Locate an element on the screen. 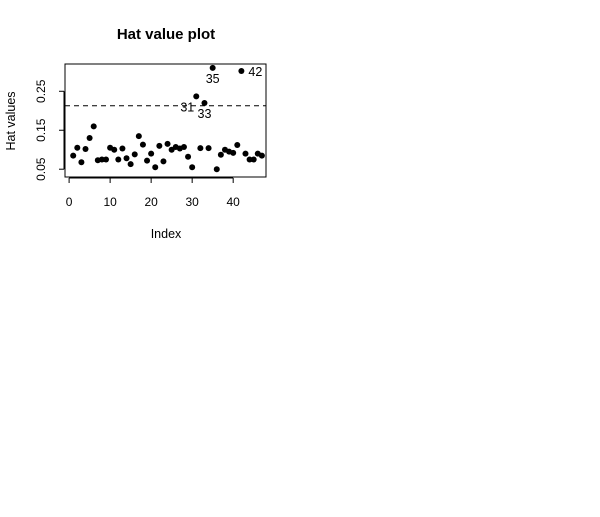 This screenshot has height=517, width=600. y-tick-label: 0.05 is located at coordinates (41, 169).